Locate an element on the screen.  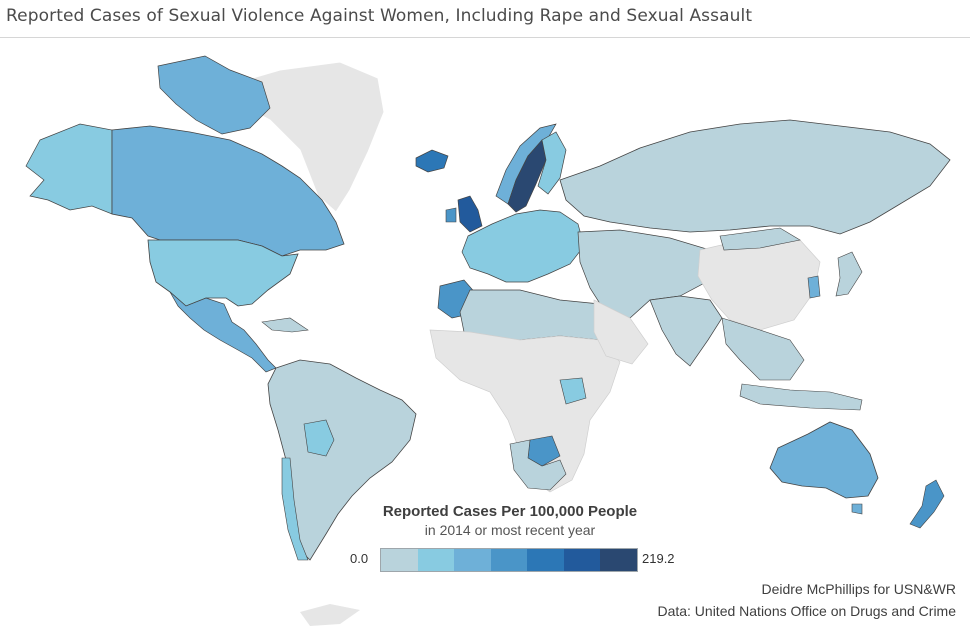
region-europe is located at coordinates (523, 246).